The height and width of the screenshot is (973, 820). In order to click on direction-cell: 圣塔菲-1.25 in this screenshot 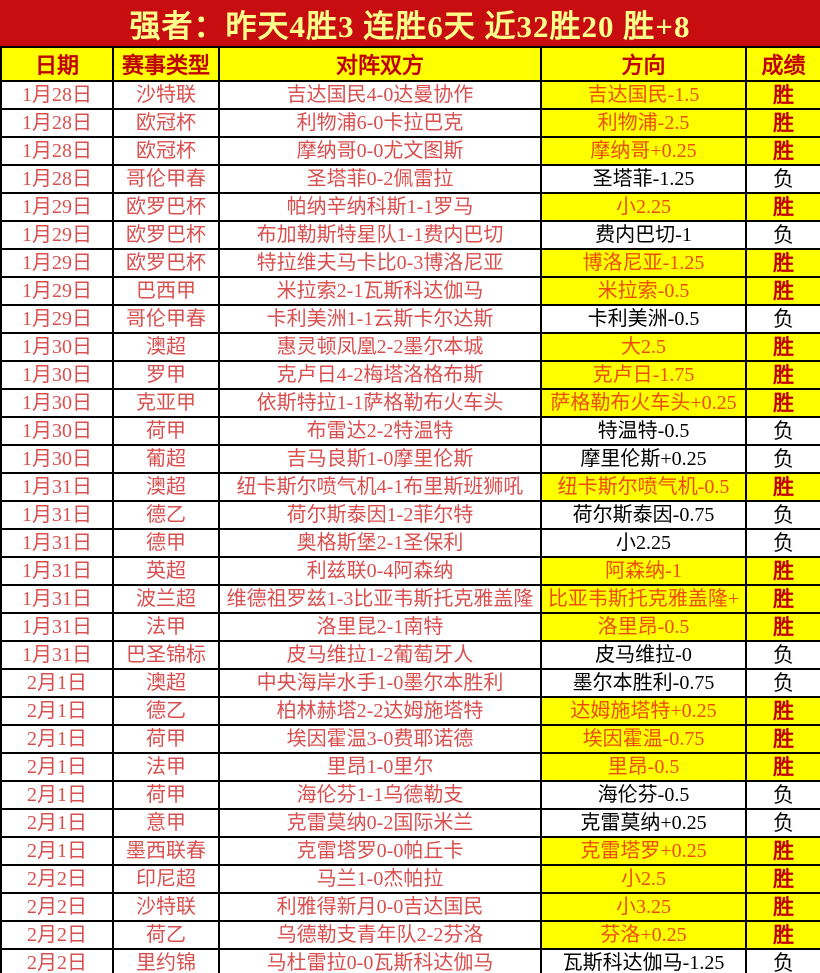, I will do `click(643, 179)`.